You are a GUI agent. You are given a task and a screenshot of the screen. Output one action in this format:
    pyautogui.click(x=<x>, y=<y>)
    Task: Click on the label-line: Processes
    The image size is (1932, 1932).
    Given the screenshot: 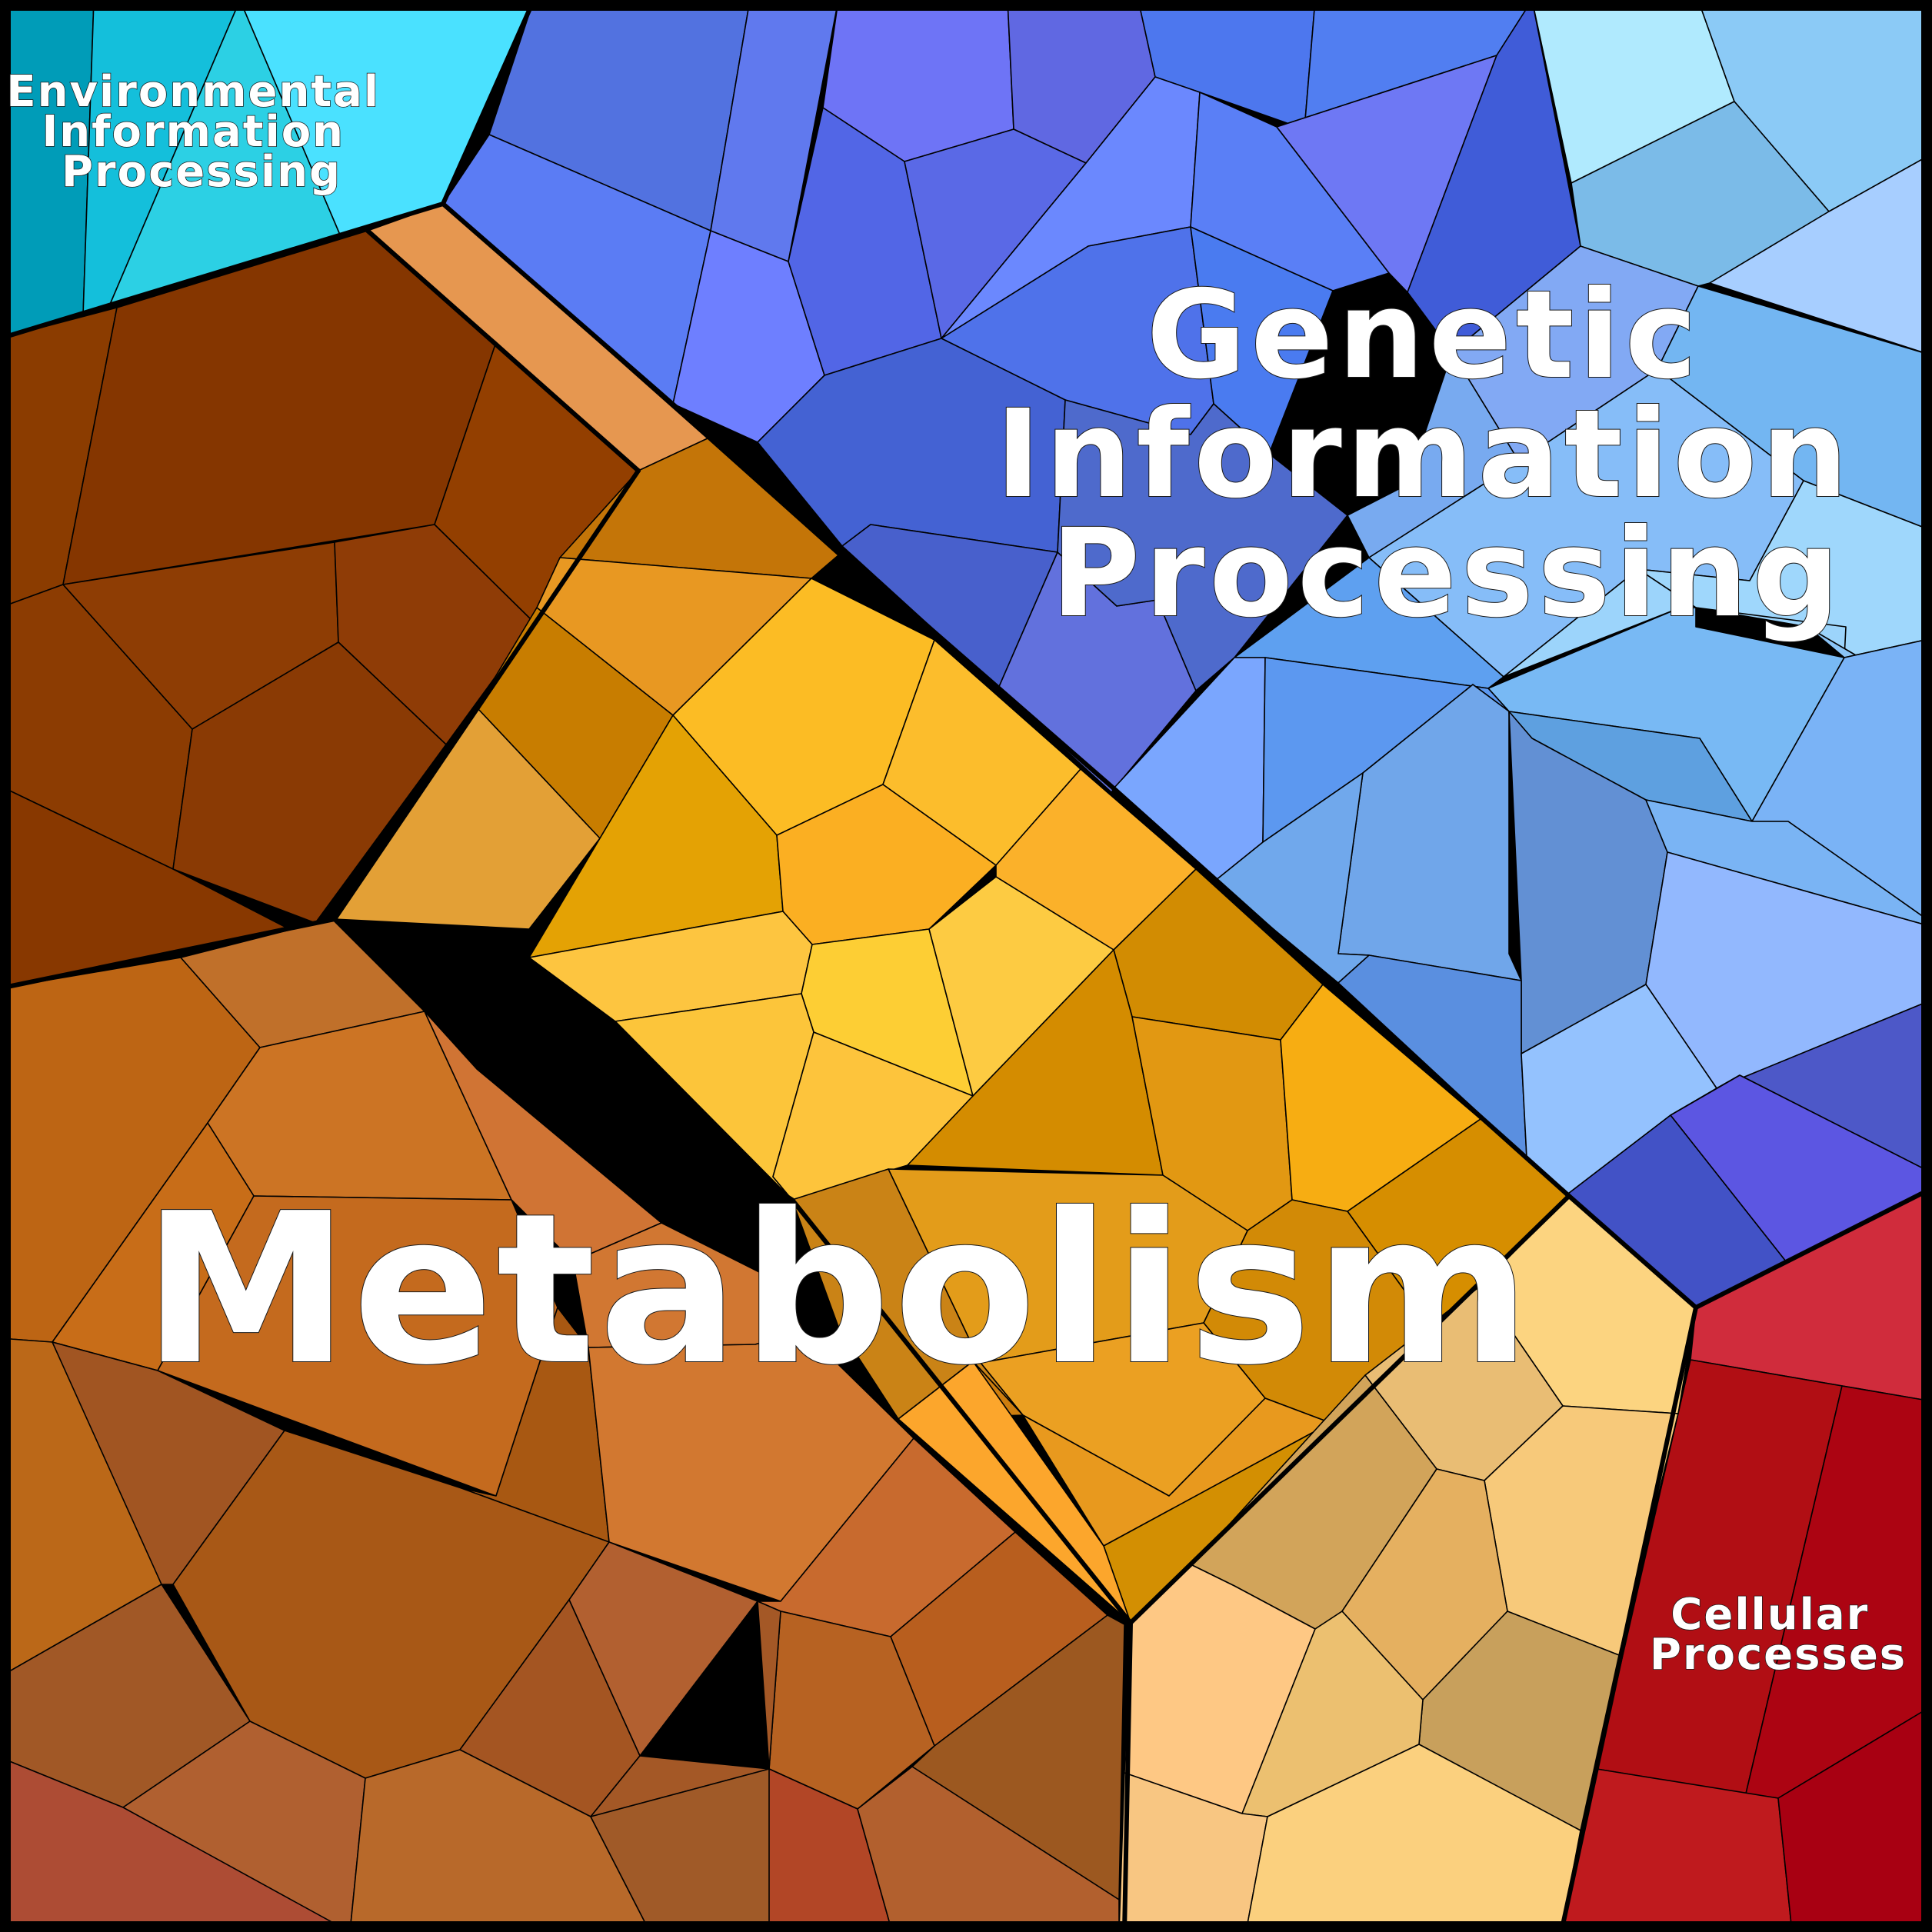 What is the action you would take?
    pyautogui.click(x=1778, y=1655)
    